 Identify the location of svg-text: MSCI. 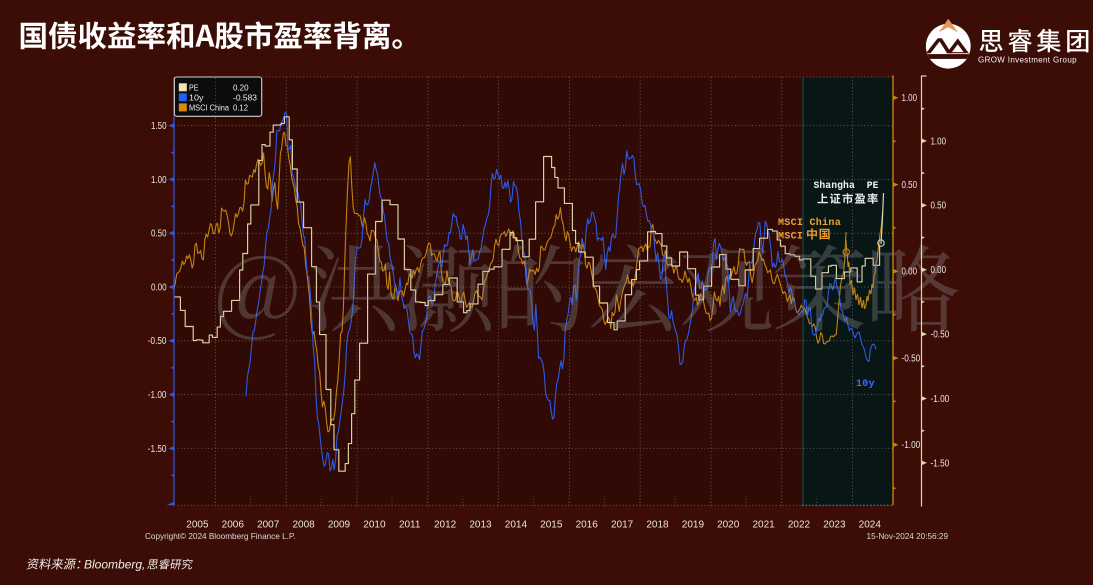
(790, 237).